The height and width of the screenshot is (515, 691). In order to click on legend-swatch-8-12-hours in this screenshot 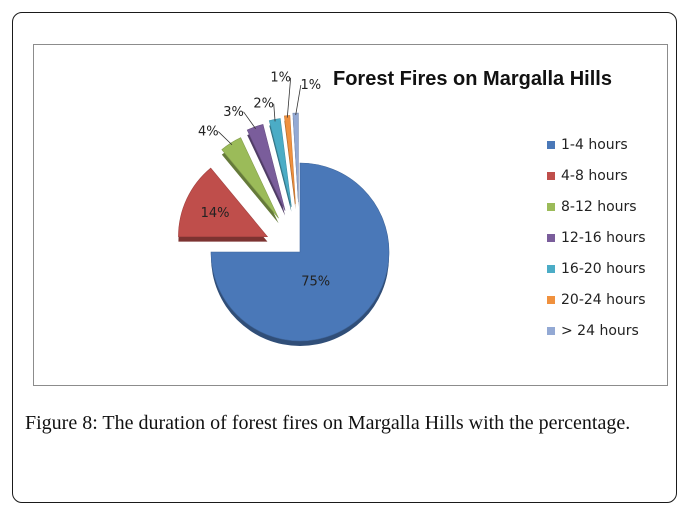, I will do `click(551, 207)`.